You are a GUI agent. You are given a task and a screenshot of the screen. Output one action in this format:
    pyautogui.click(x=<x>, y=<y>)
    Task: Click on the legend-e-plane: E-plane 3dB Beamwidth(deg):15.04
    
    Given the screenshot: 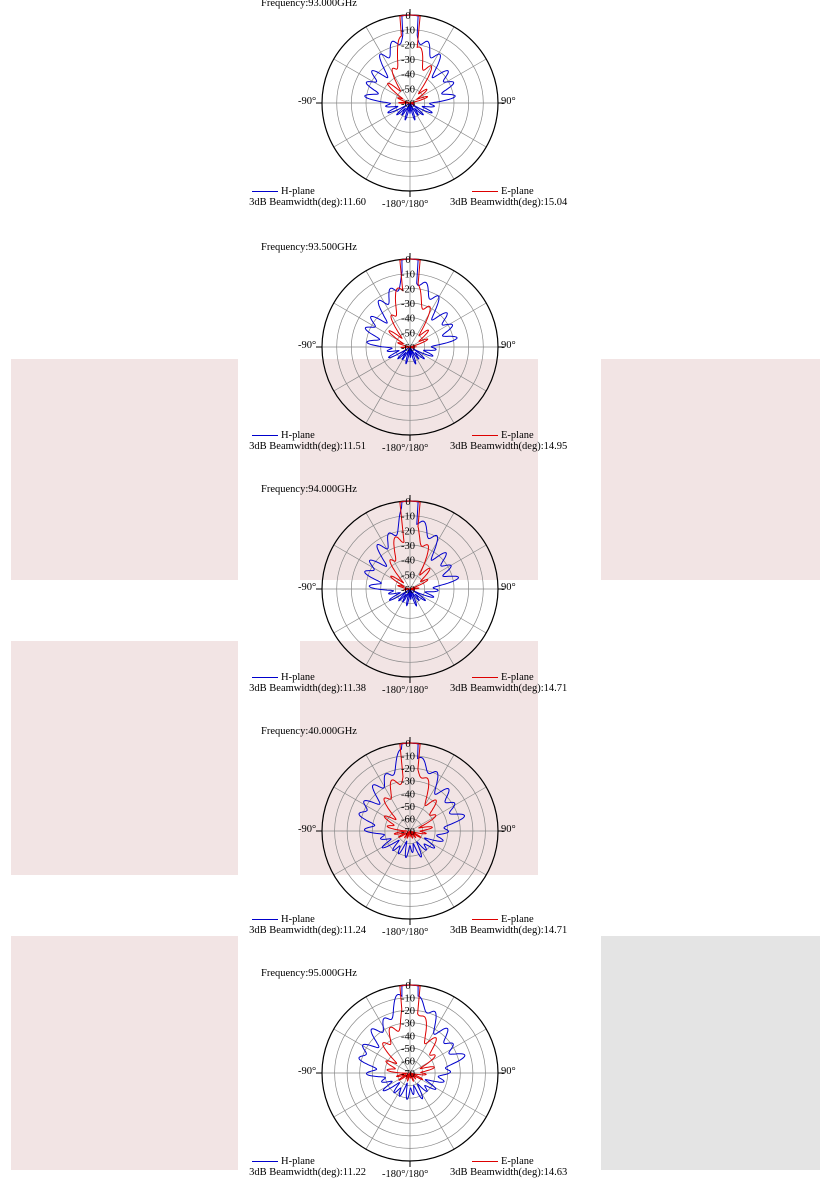 What is the action you would take?
    pyautogui.click(x=520, y=197)
    